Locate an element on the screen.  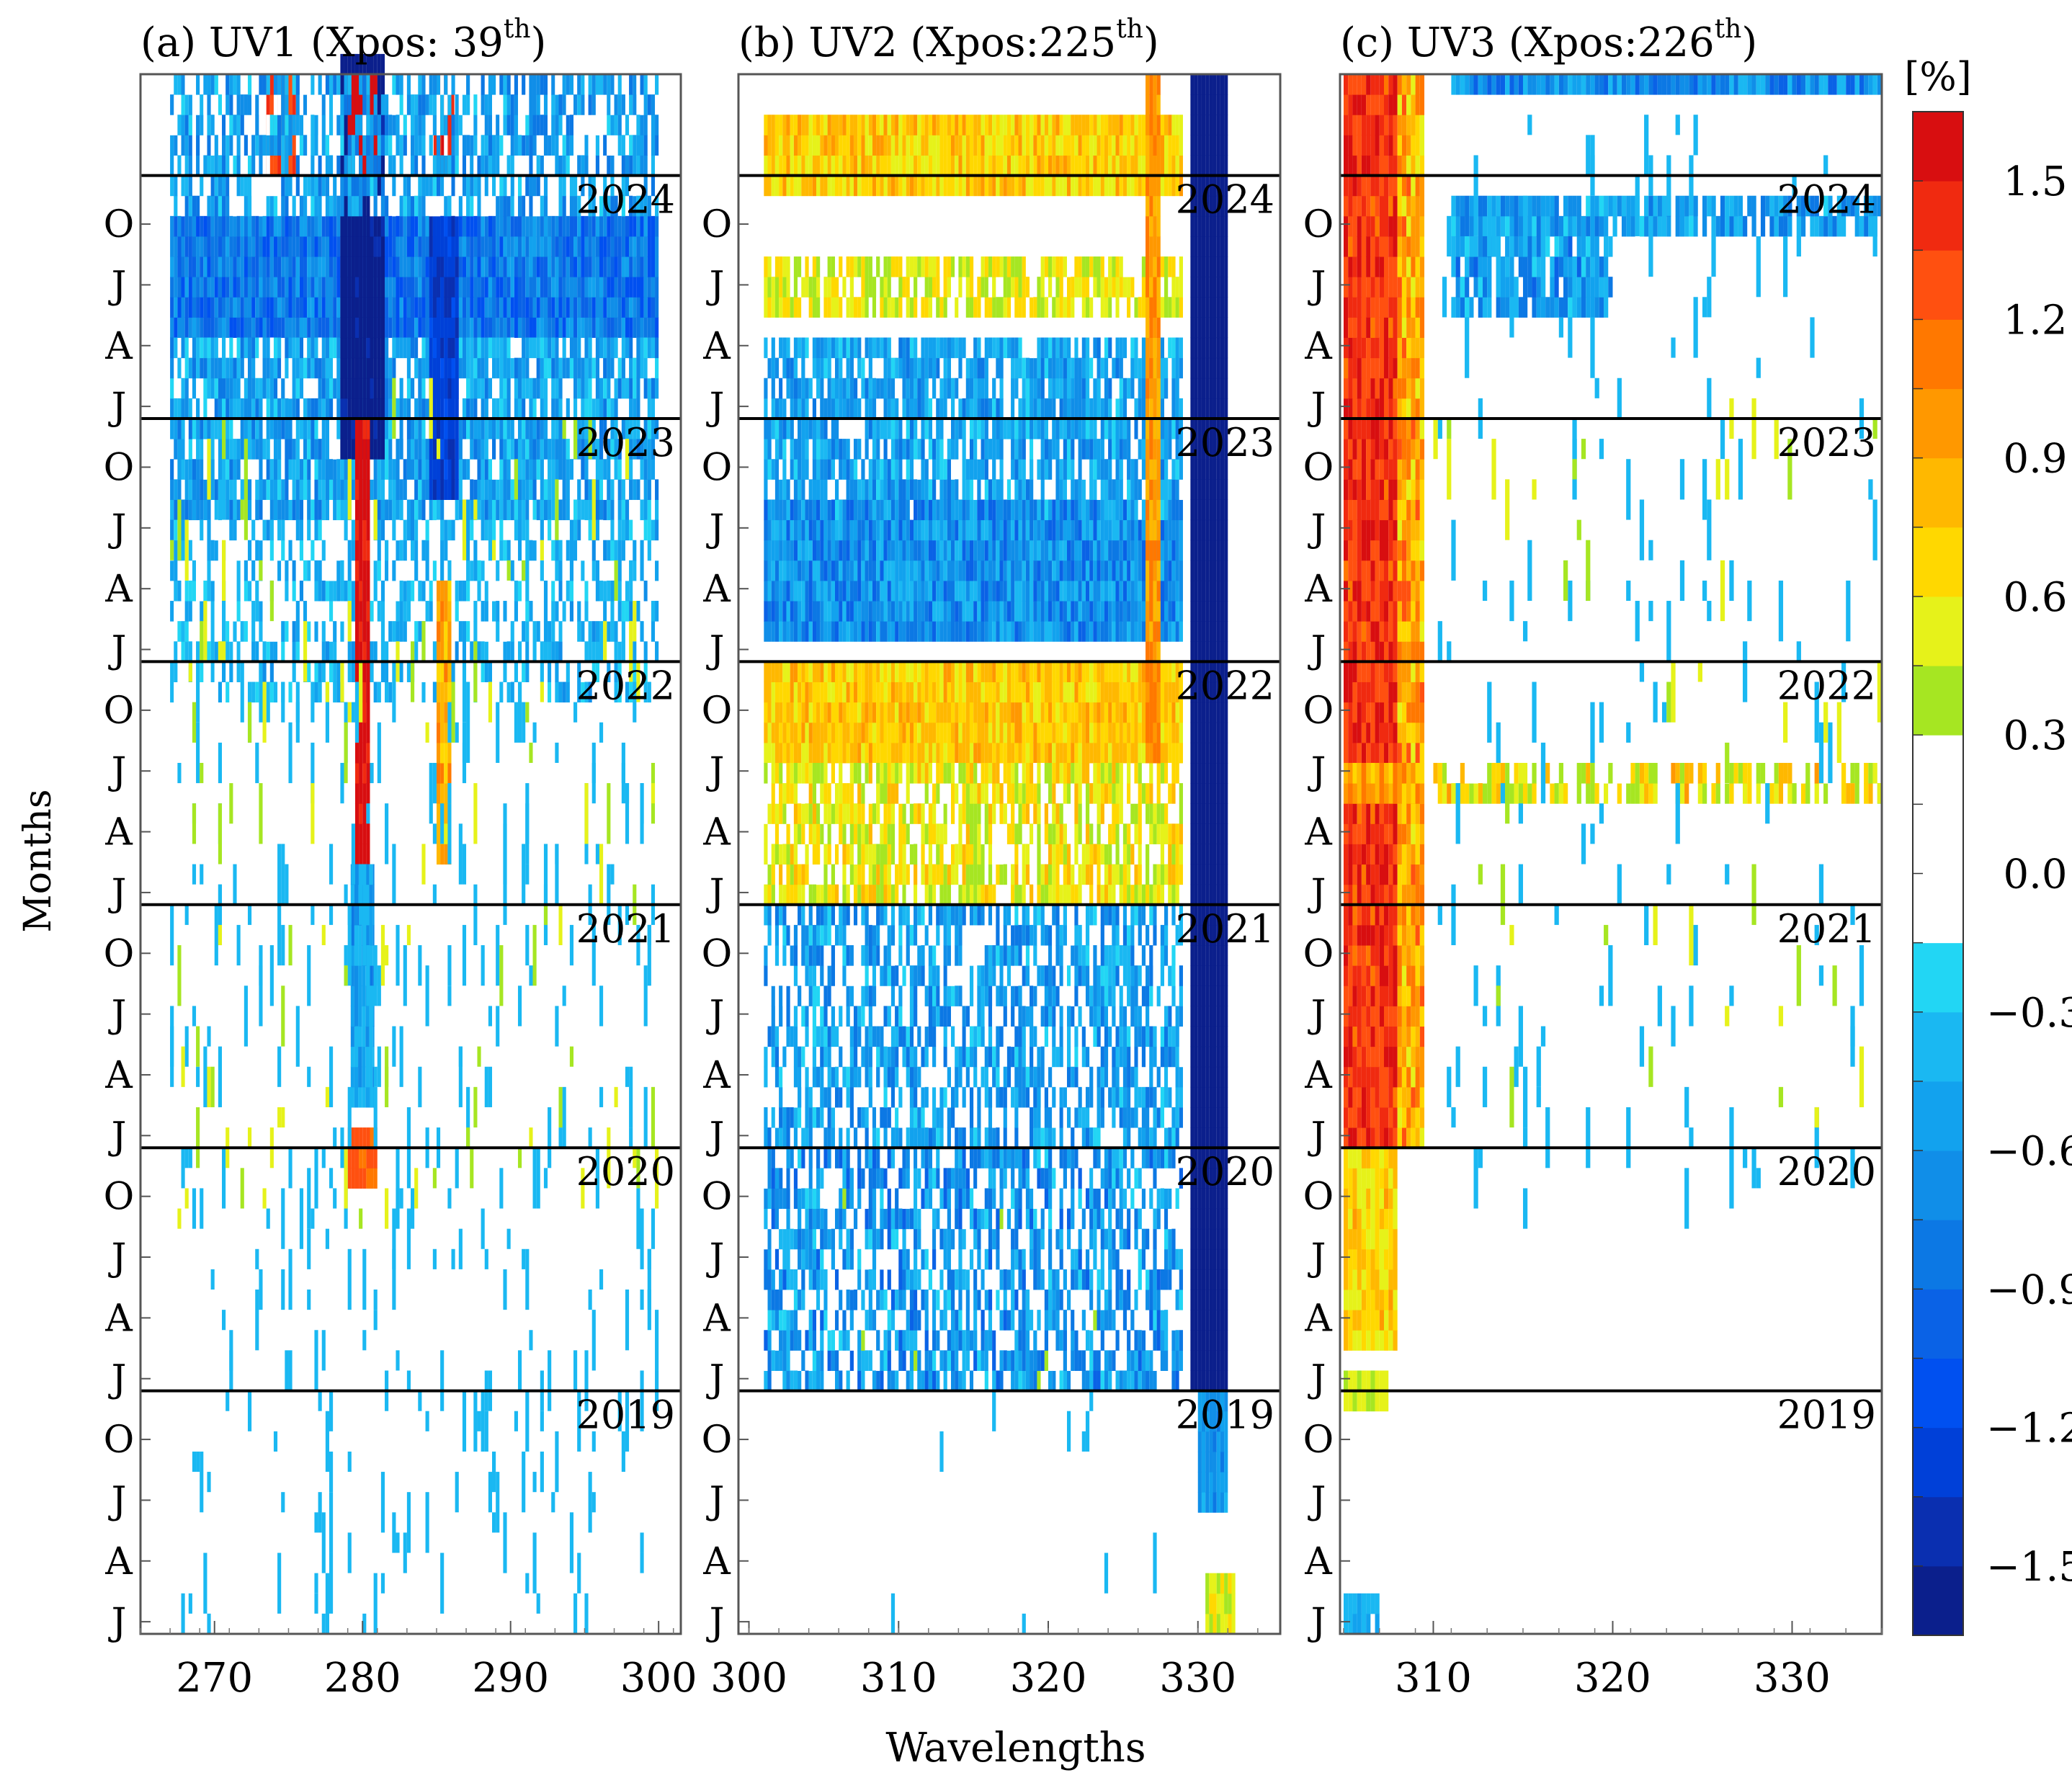
month-tick-label: J is located at coordinates (117, 407).